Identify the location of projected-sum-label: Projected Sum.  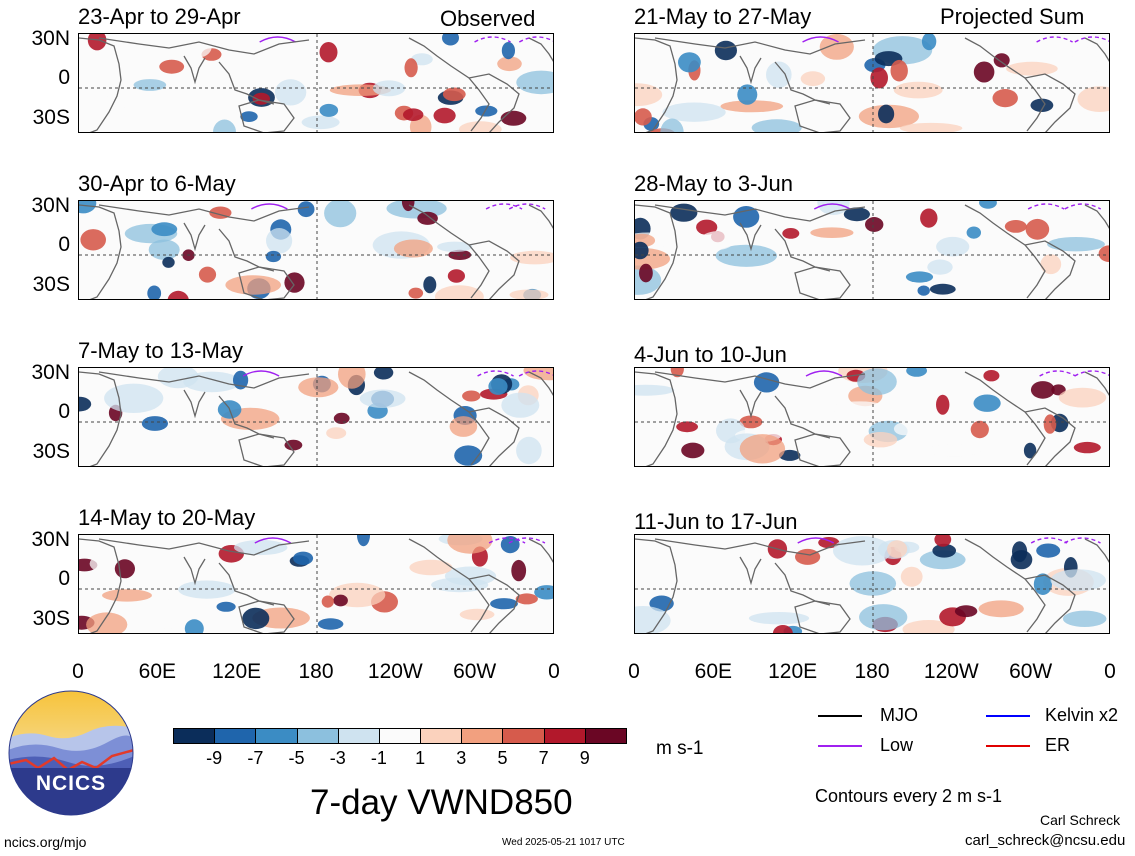
(1012, 16).